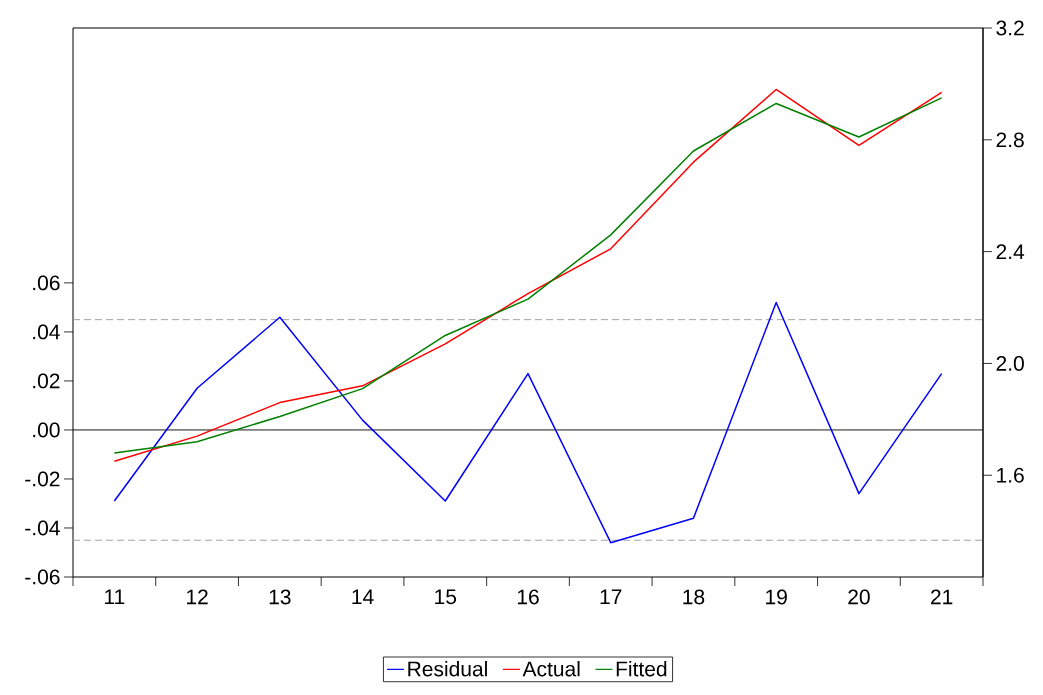  I want to click on y-tick-label: -.02, so click(42, 479).